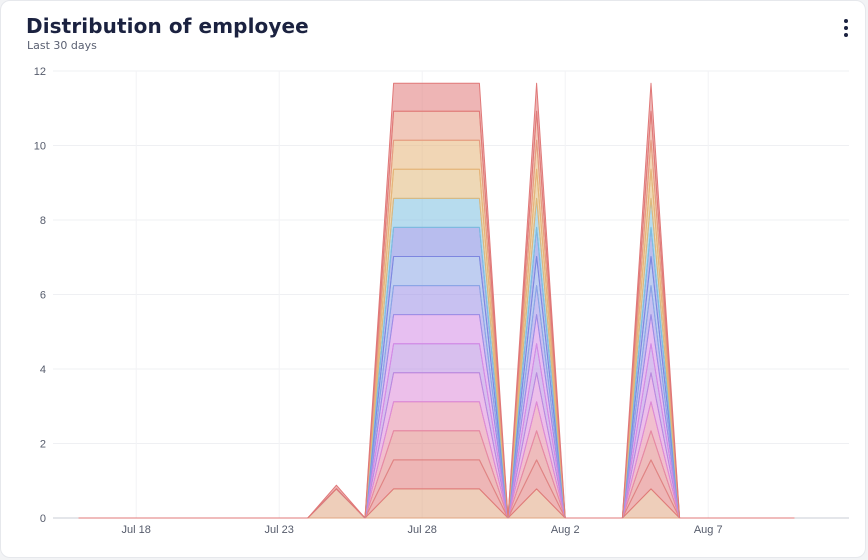 The image size is (868, 560). Describe the element at coordinates (43, 296) in the screenshot. I see `y-tick-label: 6` at that location.